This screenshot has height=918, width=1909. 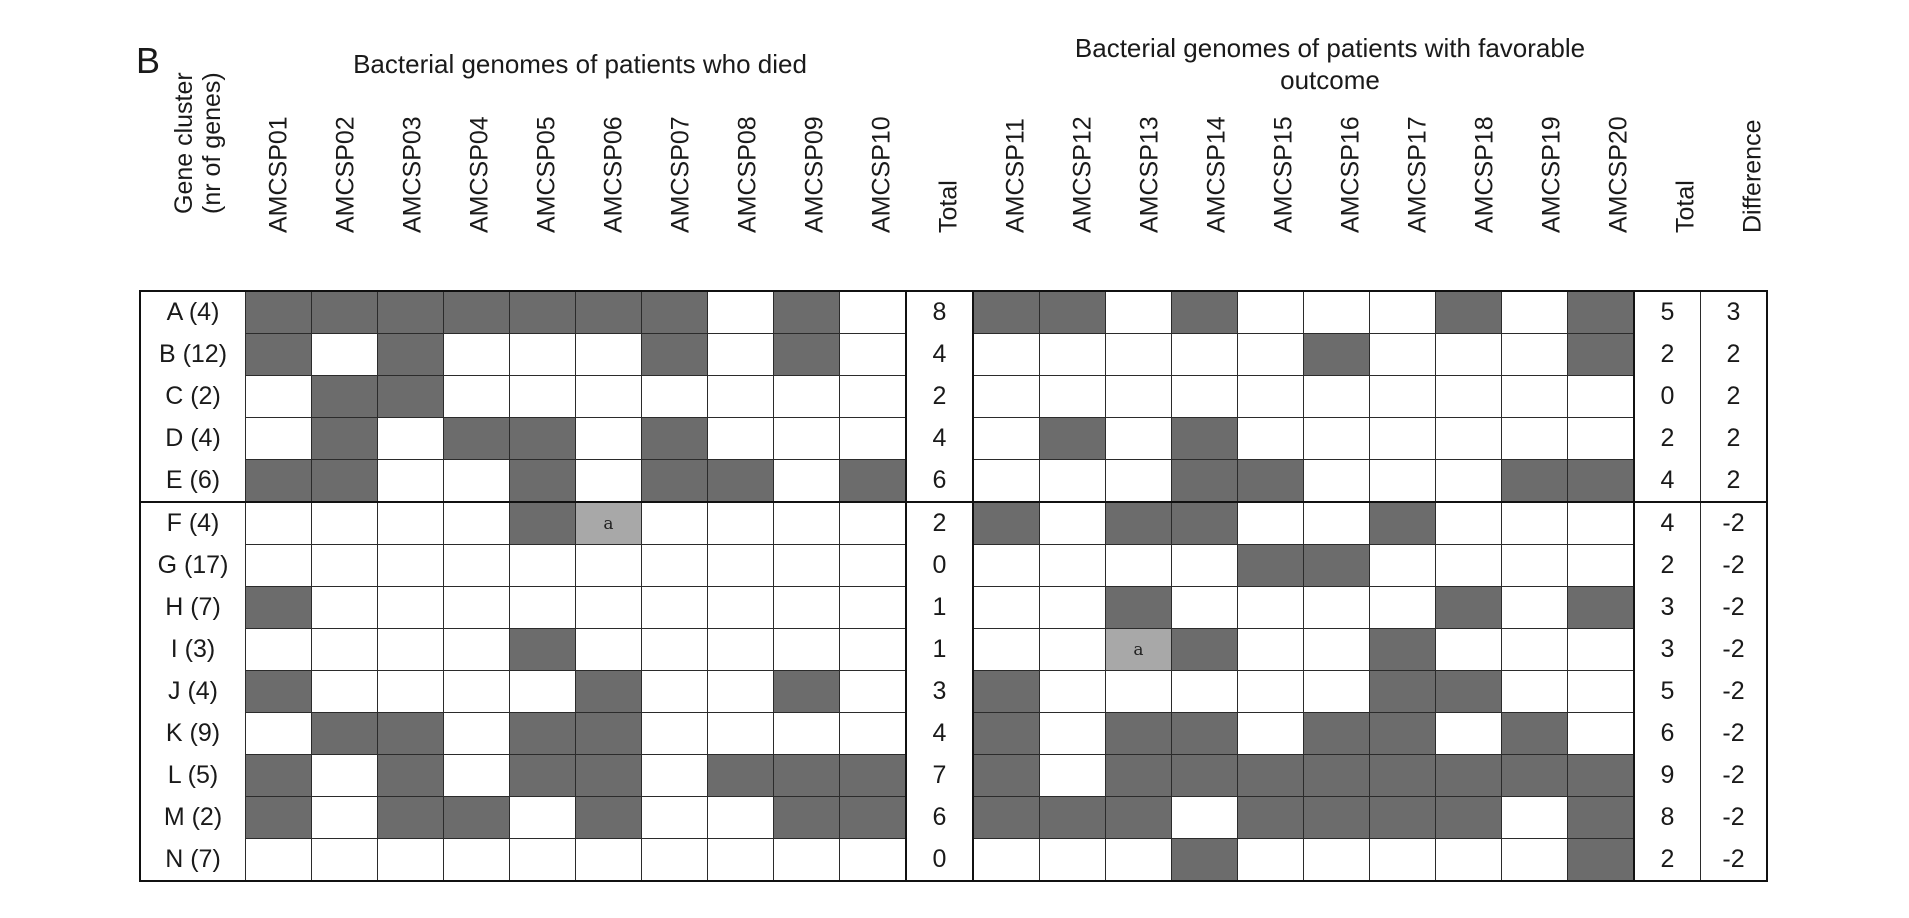 What do you see at coordinates (192, 607) in the screenshot?
I see `row-label: H (7)` at bounding box center [192, 607].